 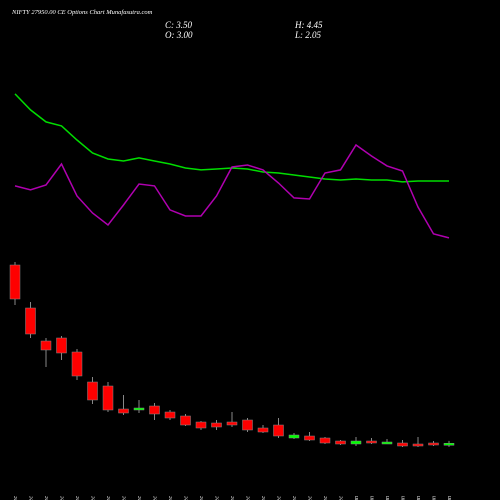 What do you see at coordinates (125, 498) in the screenshot?
I see `x-tick-label: 10 Dec` at bounding box center [125, 498].